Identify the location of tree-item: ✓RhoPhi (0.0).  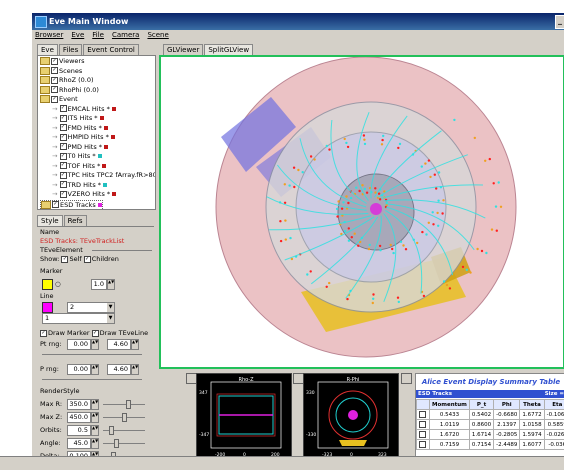
(69, 90).